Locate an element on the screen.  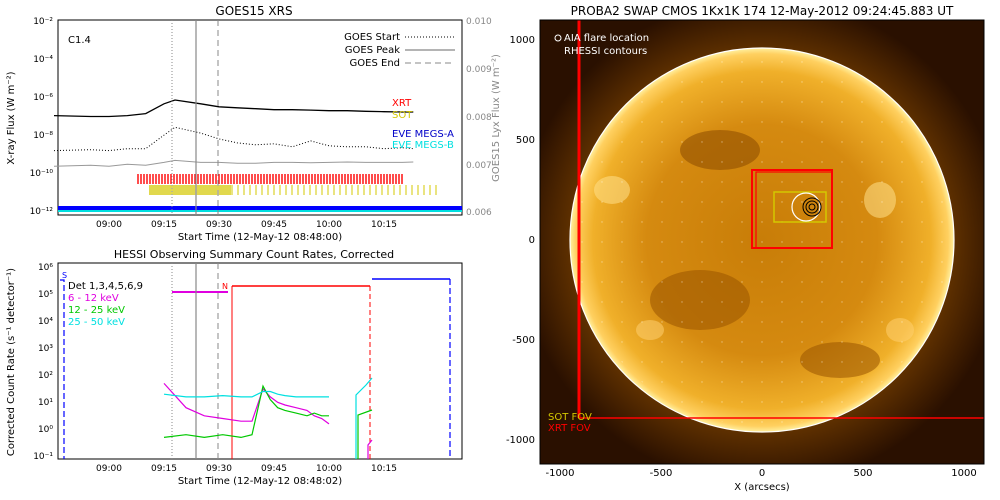
hessi-xtick: 09:30 is located at coordinates (219, 469).